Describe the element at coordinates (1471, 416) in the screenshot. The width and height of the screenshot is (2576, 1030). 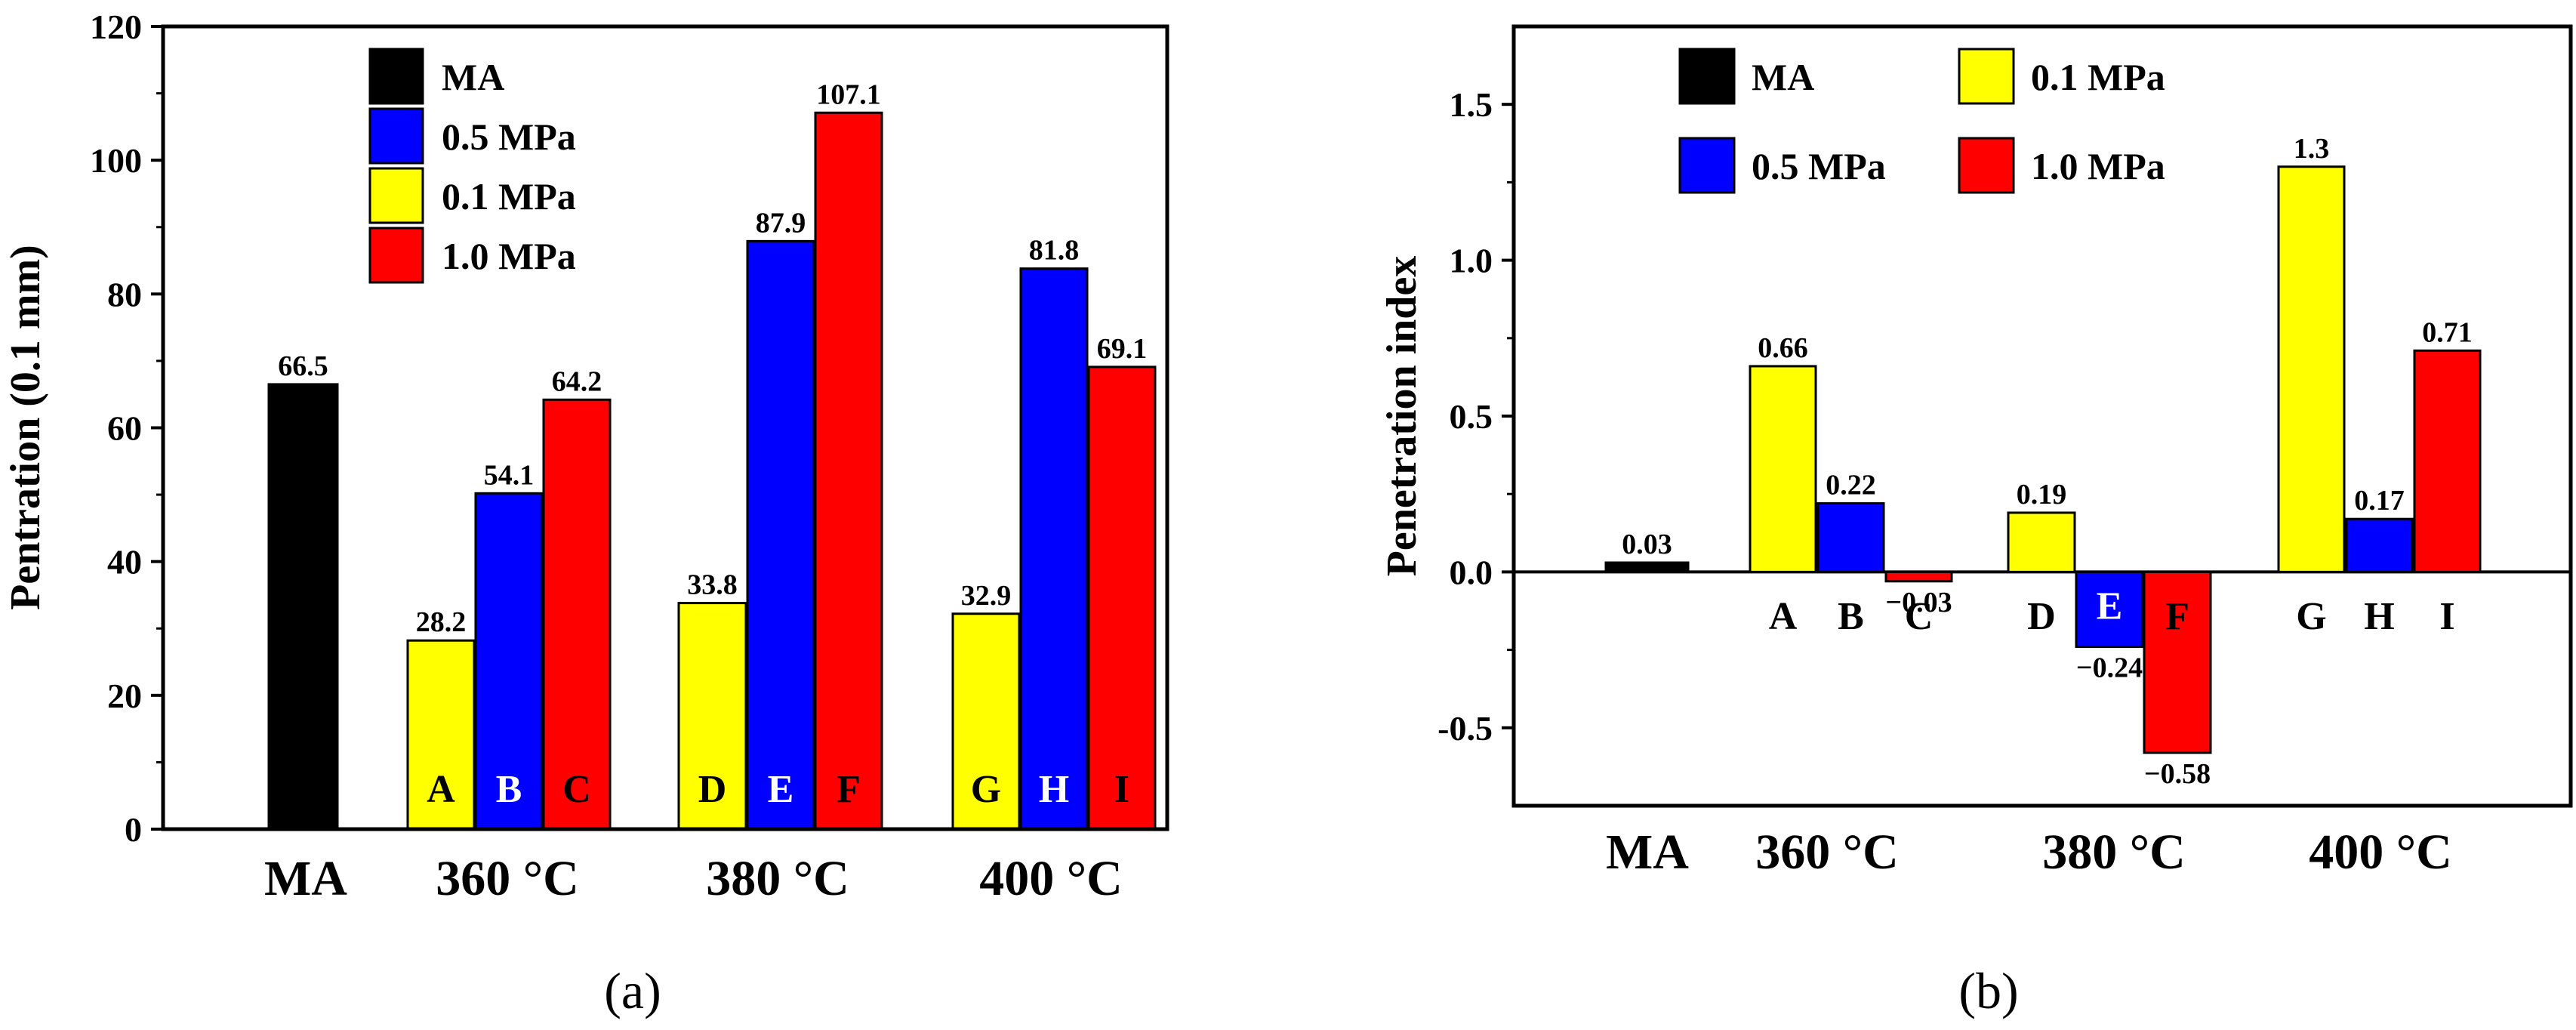
I see `y-tick-label: 0.5` at that location.